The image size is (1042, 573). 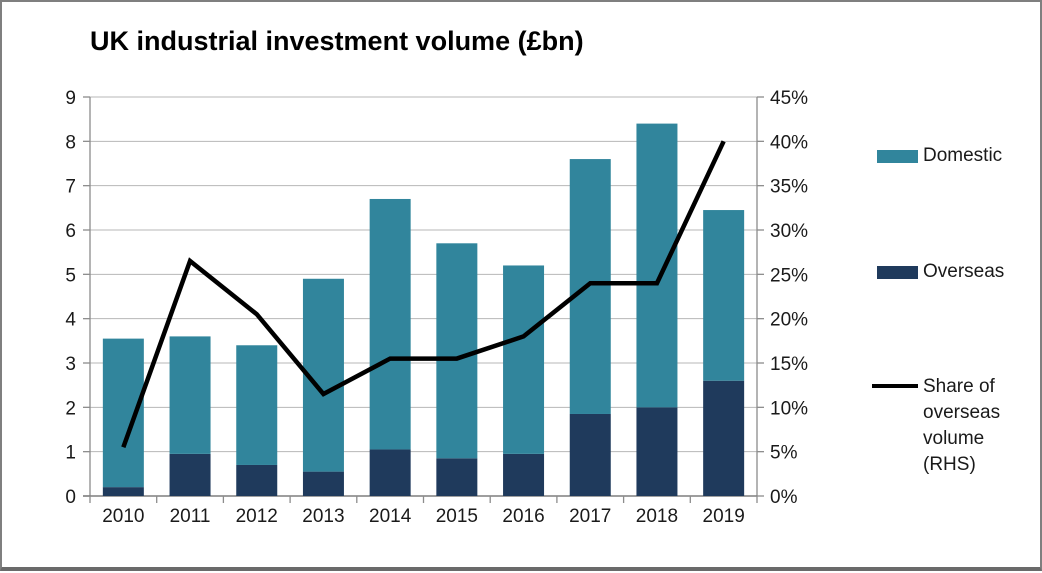 What do you see at coordinates (724, 516) in the screenshot?
I see `x-axis-label-2019: 2019` at bounding box center [724, 516].